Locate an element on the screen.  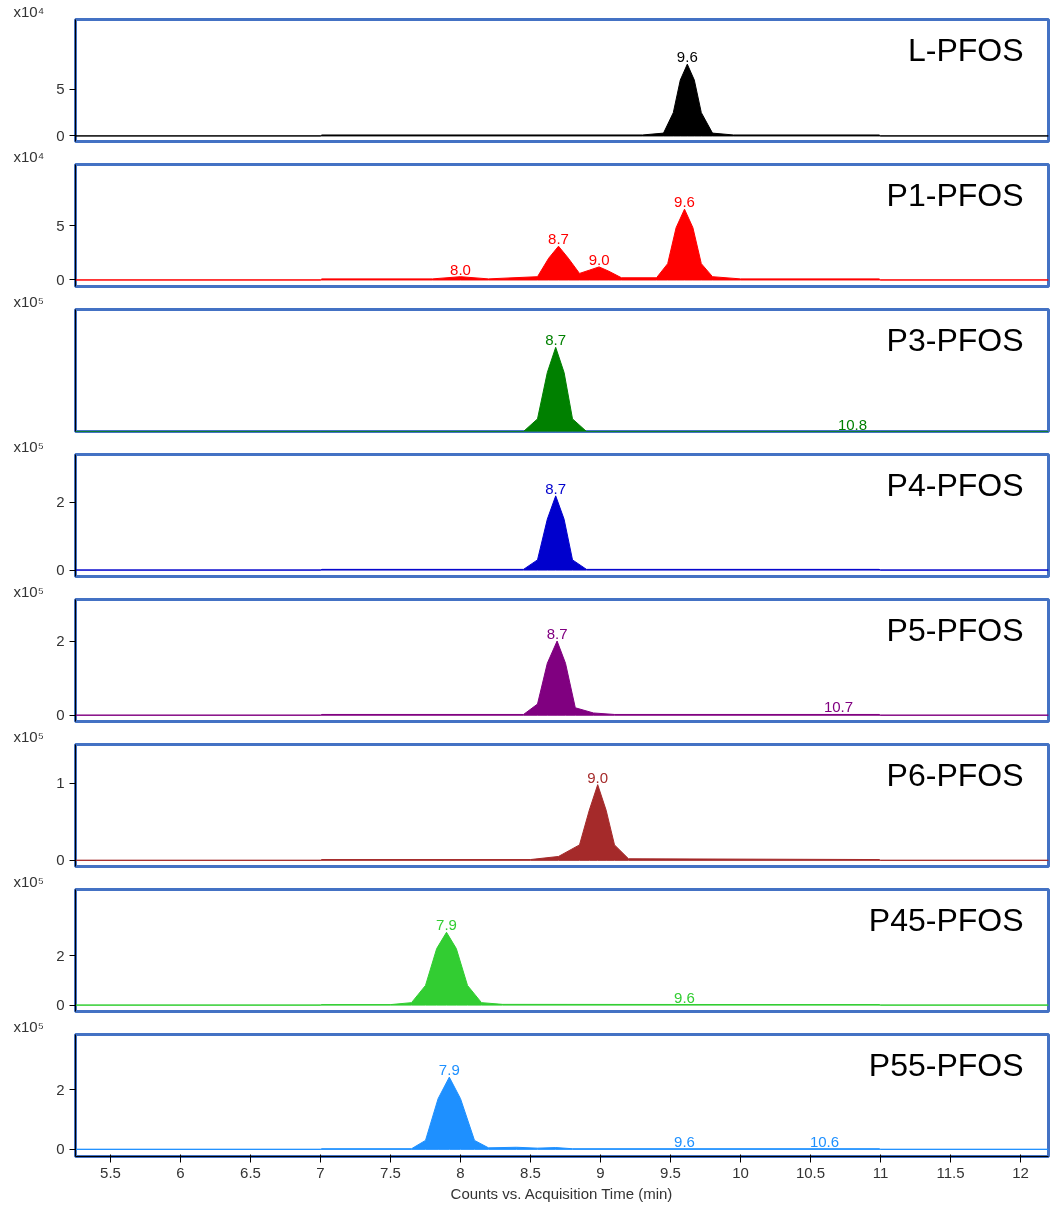
annotation: 10.8 is located at coordinates (852, 424).